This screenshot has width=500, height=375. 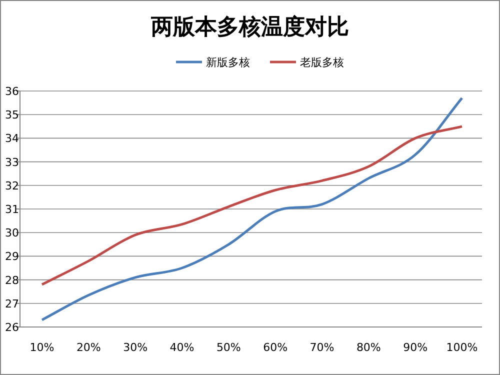 I want to click on y-tick-label: 34, so click(x=12, y=139).